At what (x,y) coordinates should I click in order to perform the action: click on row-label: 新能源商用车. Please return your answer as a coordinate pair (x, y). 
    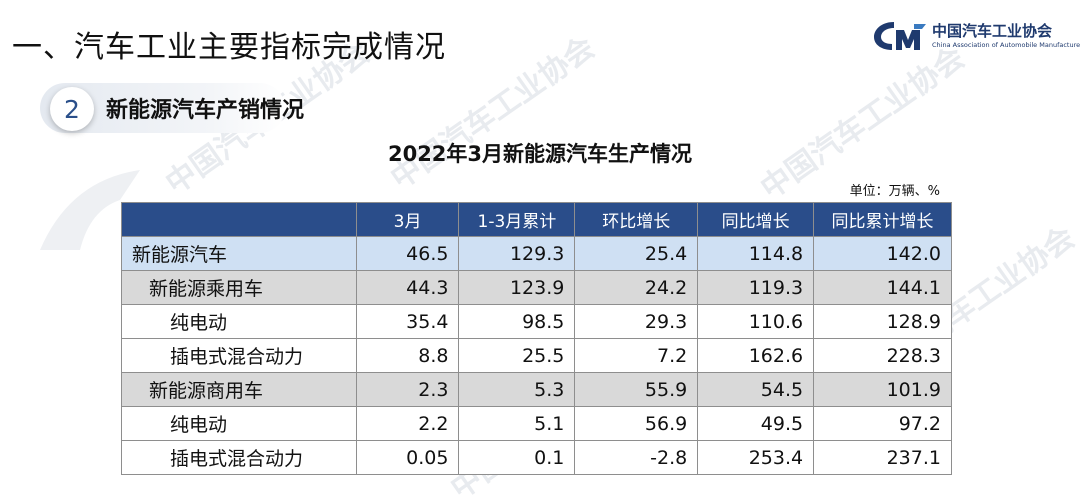
    Looking at the image, I should click on (239, 389).